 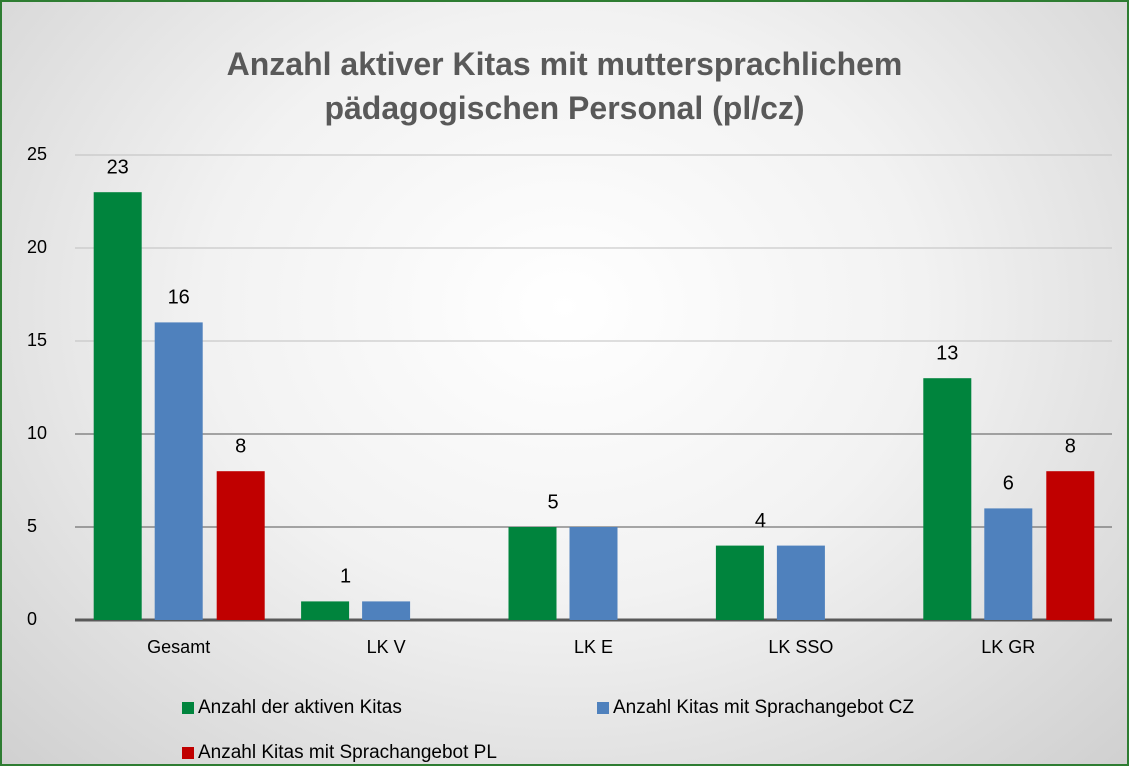 What do you see at coordinates (32, 526) in the screenshot?
I see `y-tick-label: 5` at bounding box center [32, 526].